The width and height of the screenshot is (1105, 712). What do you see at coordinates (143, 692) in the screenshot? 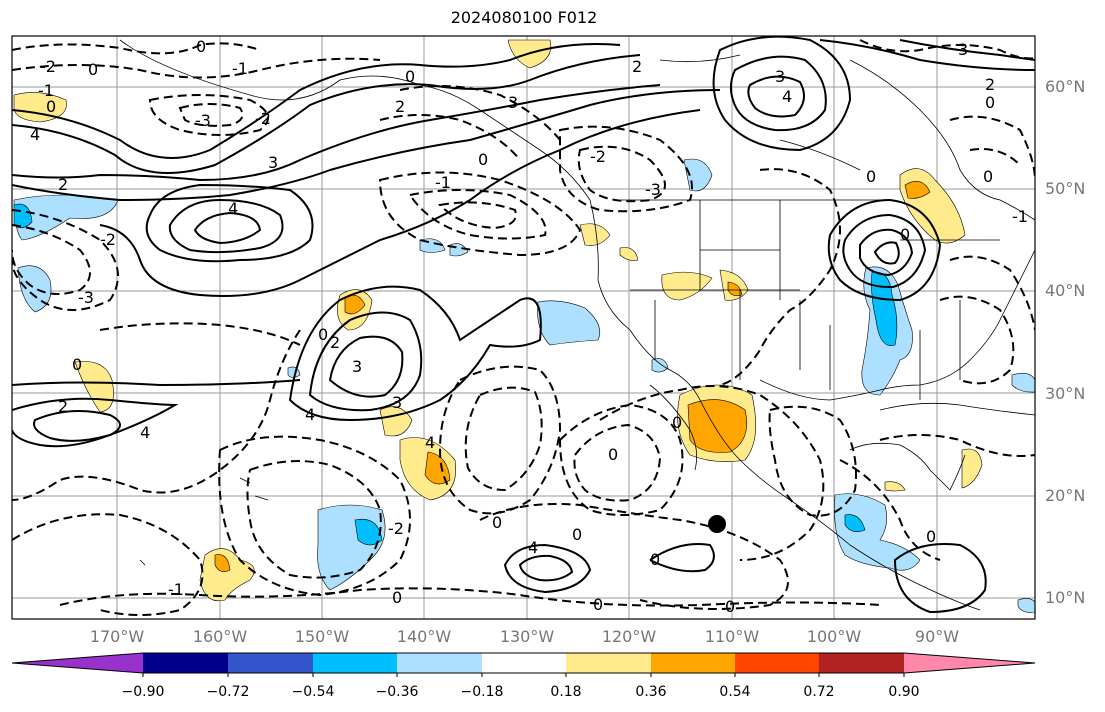
I see `colorbar-tick-label: −0.90` at bounding box center [143, 692].